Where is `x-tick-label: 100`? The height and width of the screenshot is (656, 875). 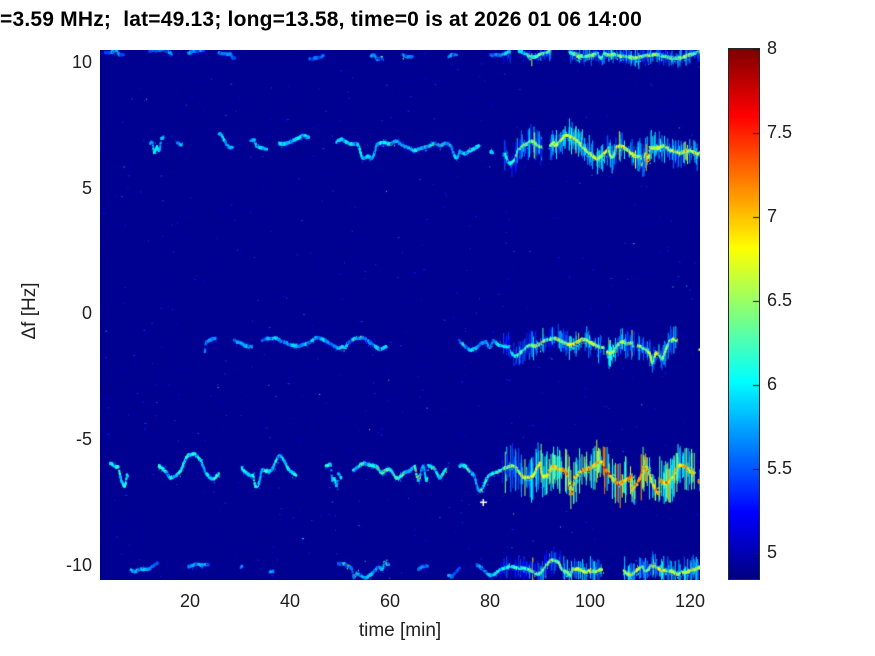 x-tick-label: 100 is located at coordinates (590, 601).